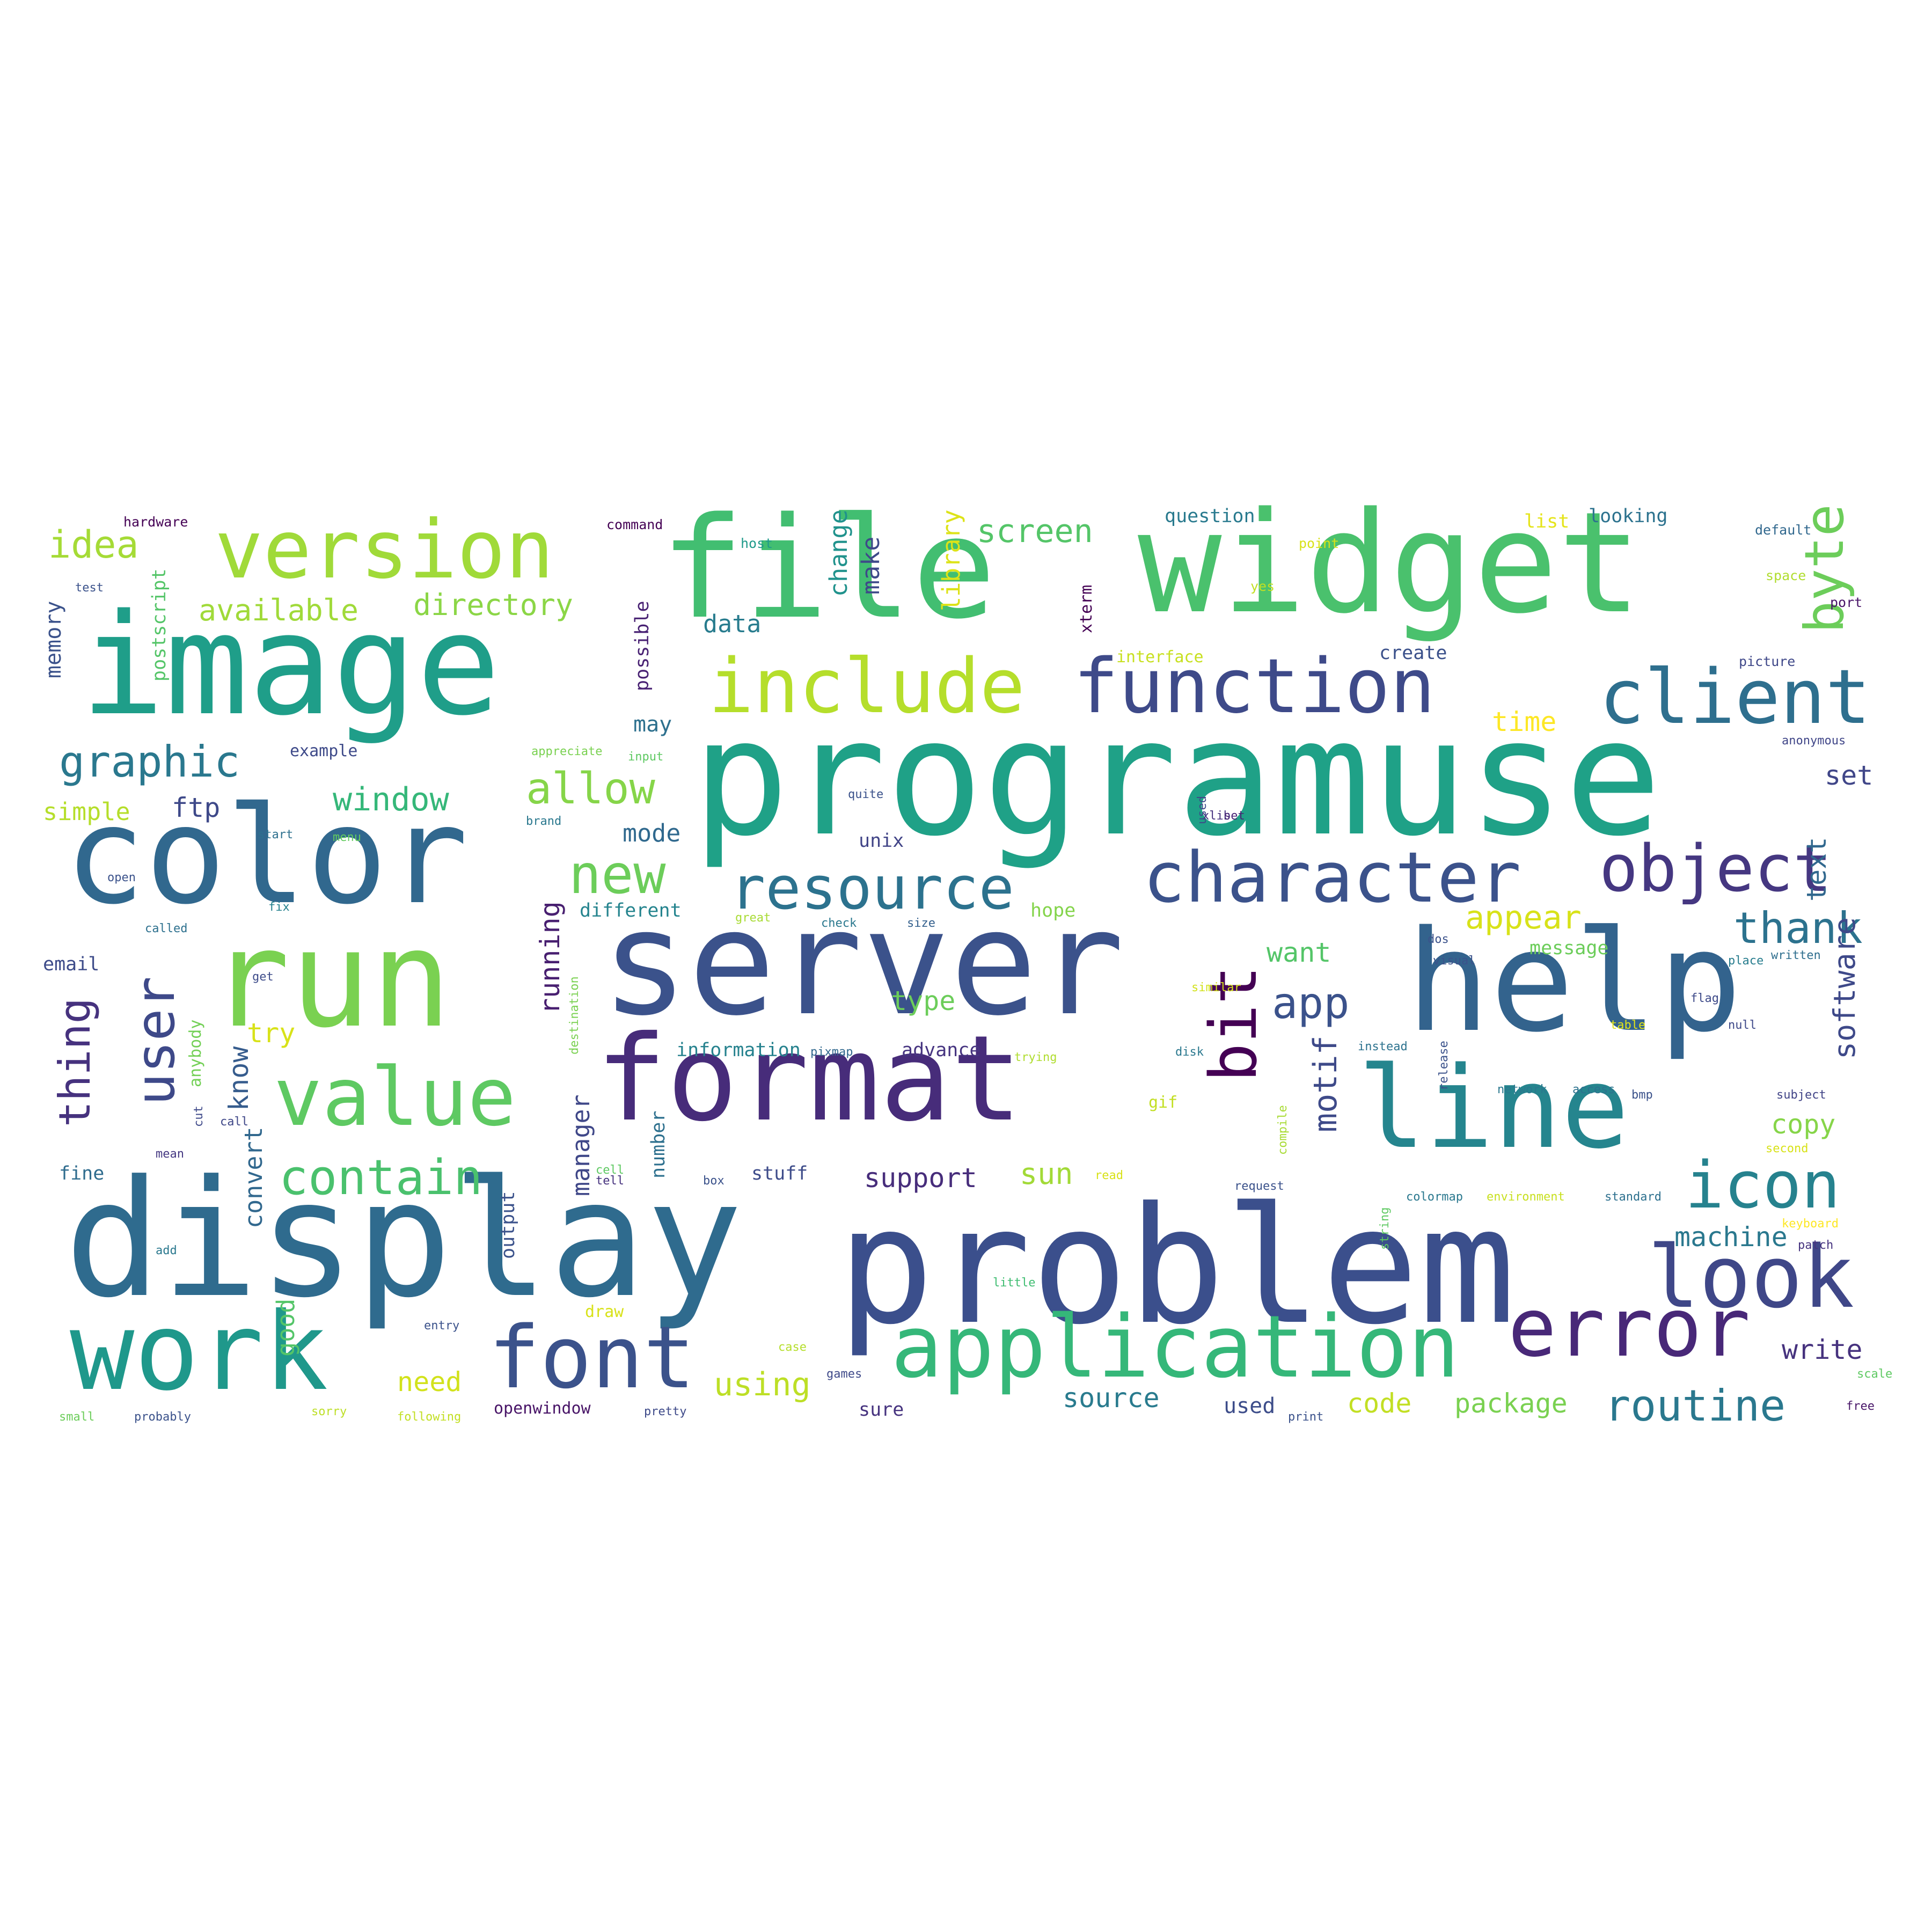 The image size is (1932, 1932). What do you see at coordinates (75, 1062) in the screenshot?
I see `word-thing: thing` at bounding box center [75, 1062].